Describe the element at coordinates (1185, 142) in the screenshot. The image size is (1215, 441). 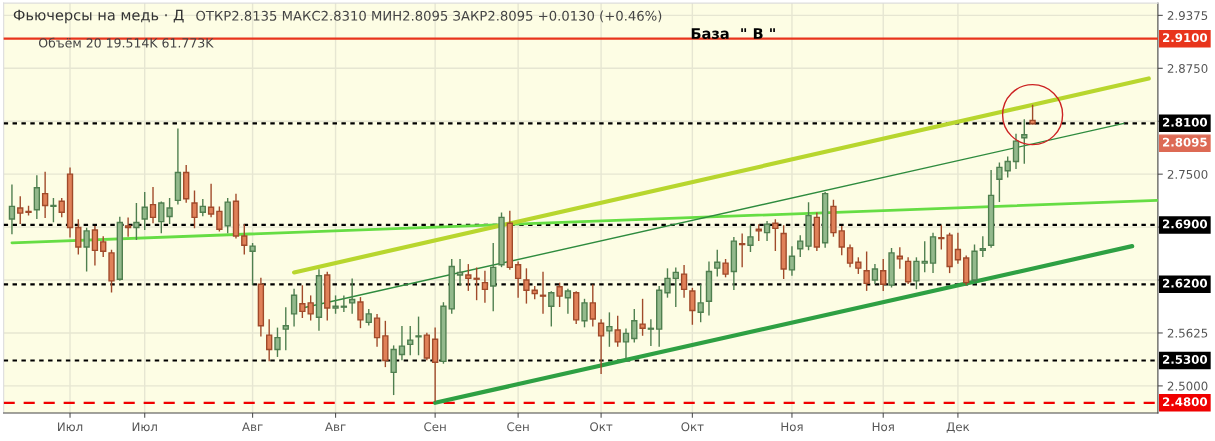
I see `text: 2.8095` at that location.